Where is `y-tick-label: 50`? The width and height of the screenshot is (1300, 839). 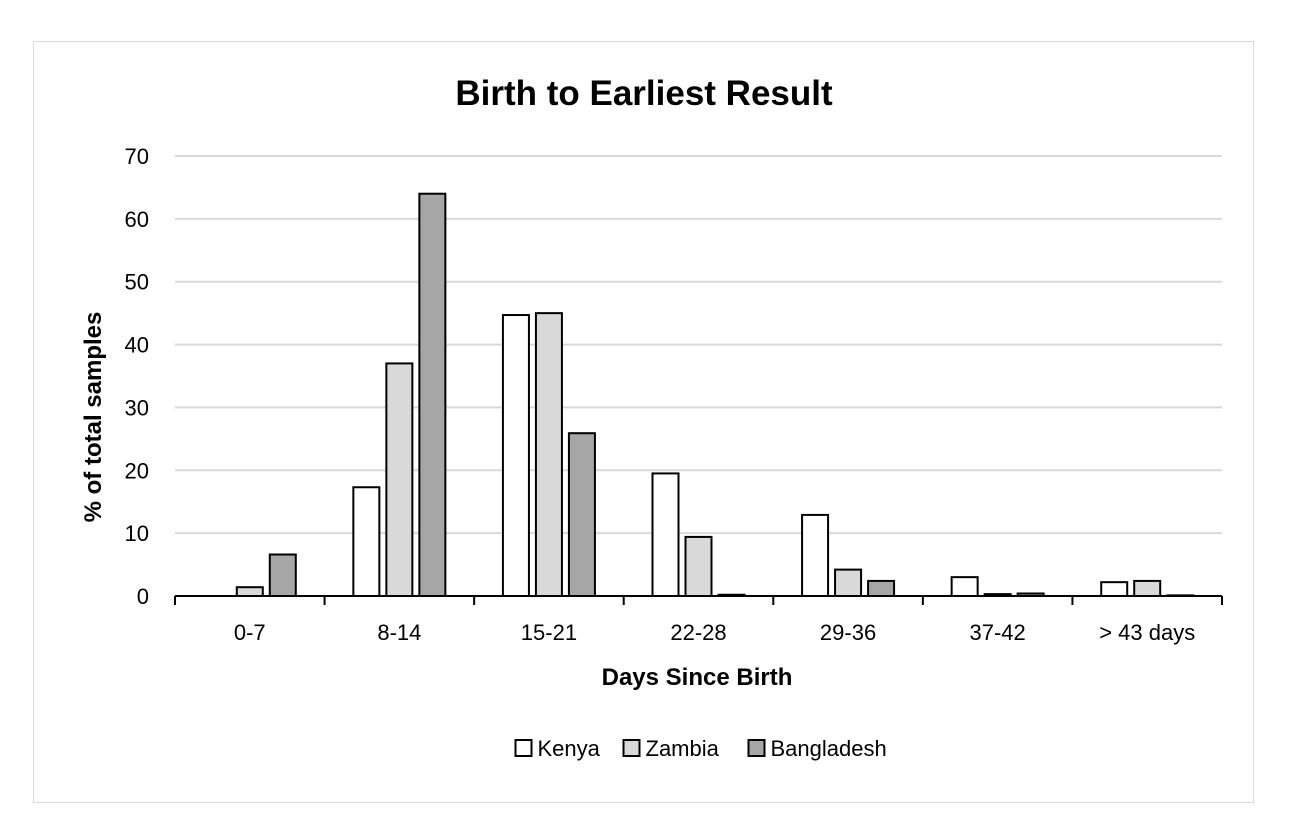
y-tick-label: 50 is located at coordinates (137, 282).